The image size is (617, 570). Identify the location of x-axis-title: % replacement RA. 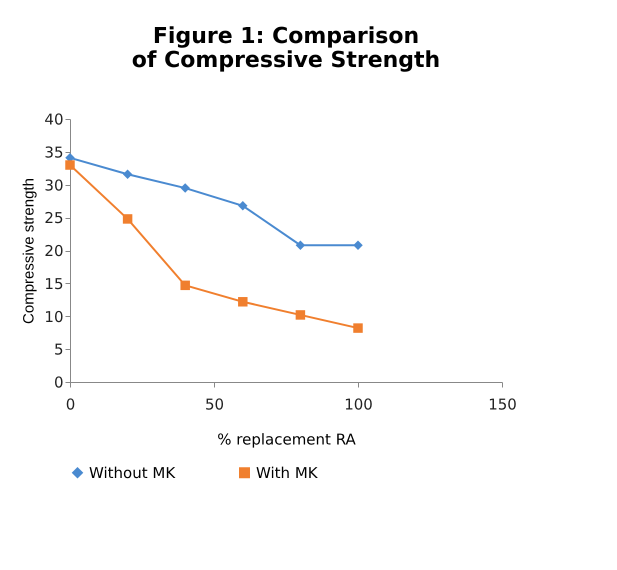
(286, 439).